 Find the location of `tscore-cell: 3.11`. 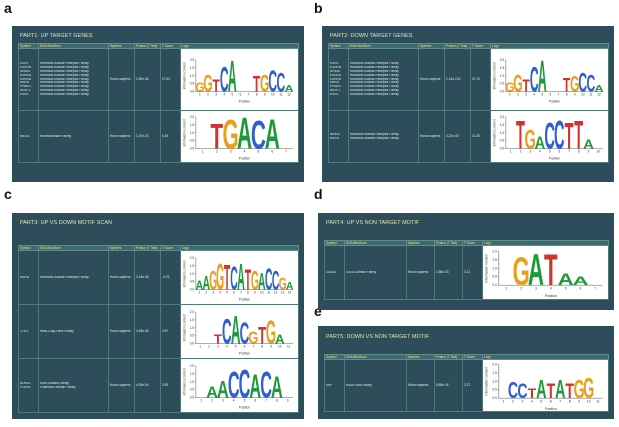

tscore-cell: 3.11 is located at coordinates (472, 272).